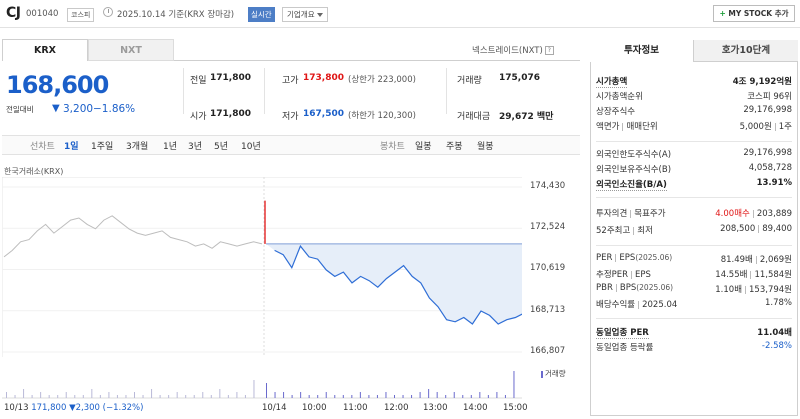  Describe the element at coordinates (758, 13) in the screenshot. I see `add-my-stock-label: MY STOCK 추가` at that location.